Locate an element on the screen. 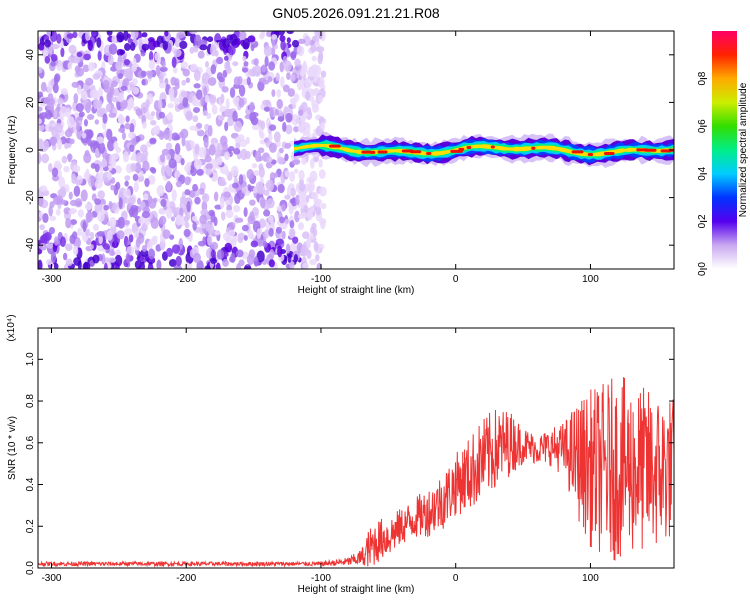 The width and height of the screenshot is (750, 600). x-tick-label: -100 is located at coordinates (321, 578).